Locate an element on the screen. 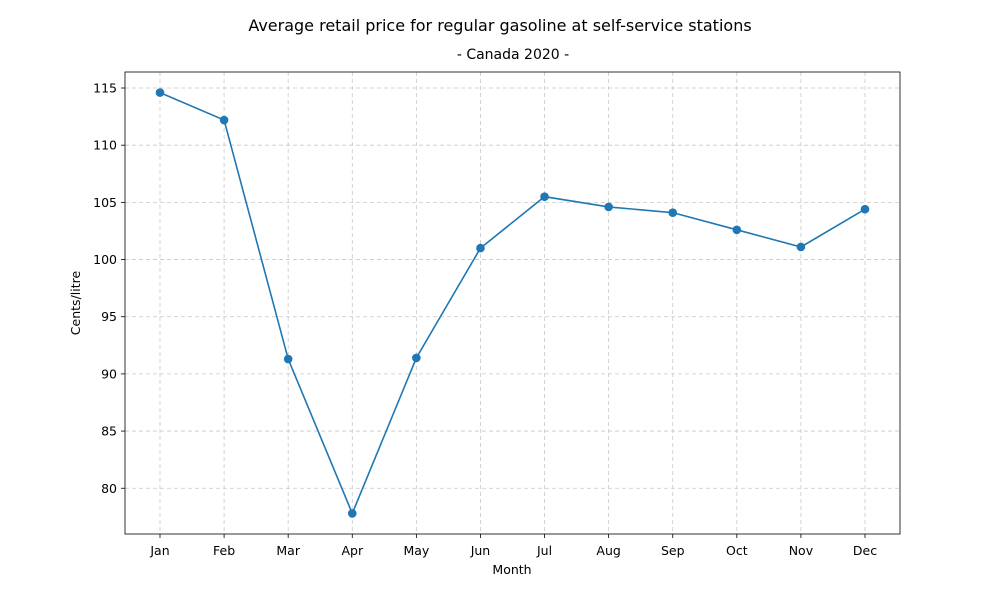 Image resolution: width=1000 pixels, height=604 pixels. y-tick-label: 110 is located at coordinates (105, 145).